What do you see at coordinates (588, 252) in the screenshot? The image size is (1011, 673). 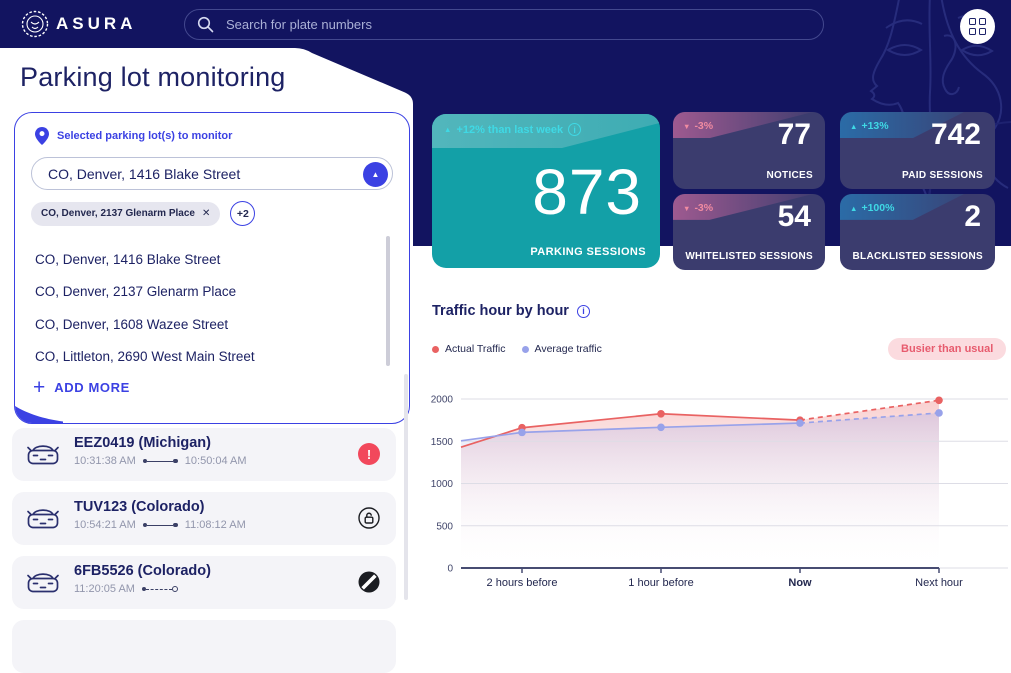 I see `parking-sessions-label: PARKING SESSIONS` at bounding box center [588, 252].